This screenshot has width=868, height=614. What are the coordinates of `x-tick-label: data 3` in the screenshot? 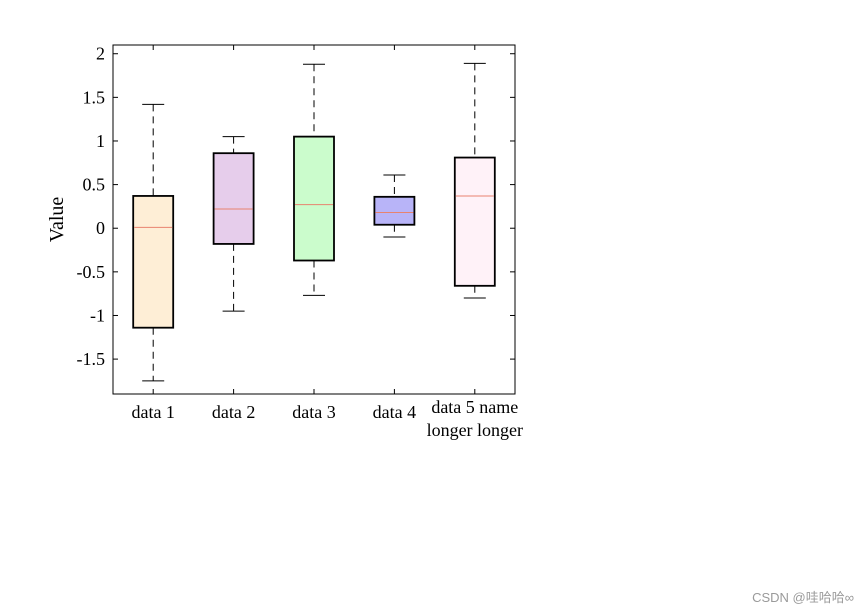 It's located at (313, 412).